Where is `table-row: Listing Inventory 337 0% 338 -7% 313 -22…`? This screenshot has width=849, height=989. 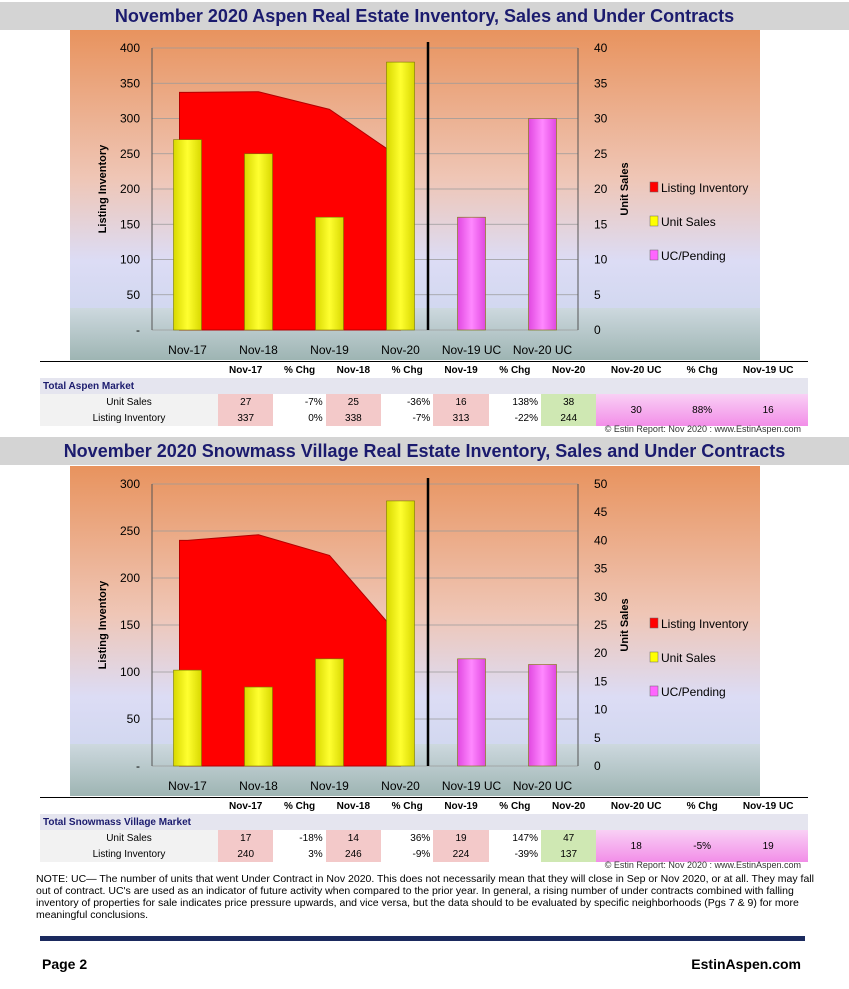 table-row: Listing Inventory 337 0% 338 -7% 313 -22… is located at coordinates (424, 418).